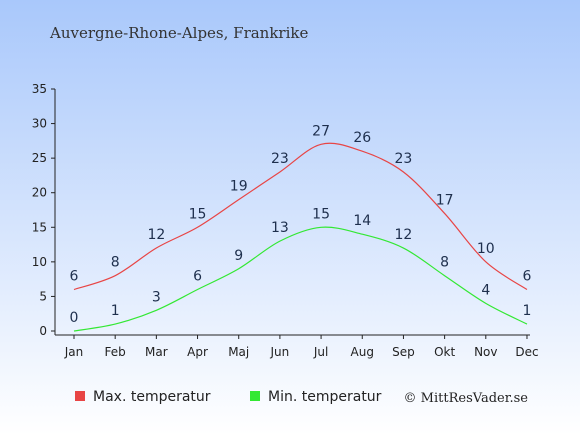  What do you see at coordinates (404, 159) in the screenshot?
I see `data-label-s0-8: 23` at bounding box center [404, 159].